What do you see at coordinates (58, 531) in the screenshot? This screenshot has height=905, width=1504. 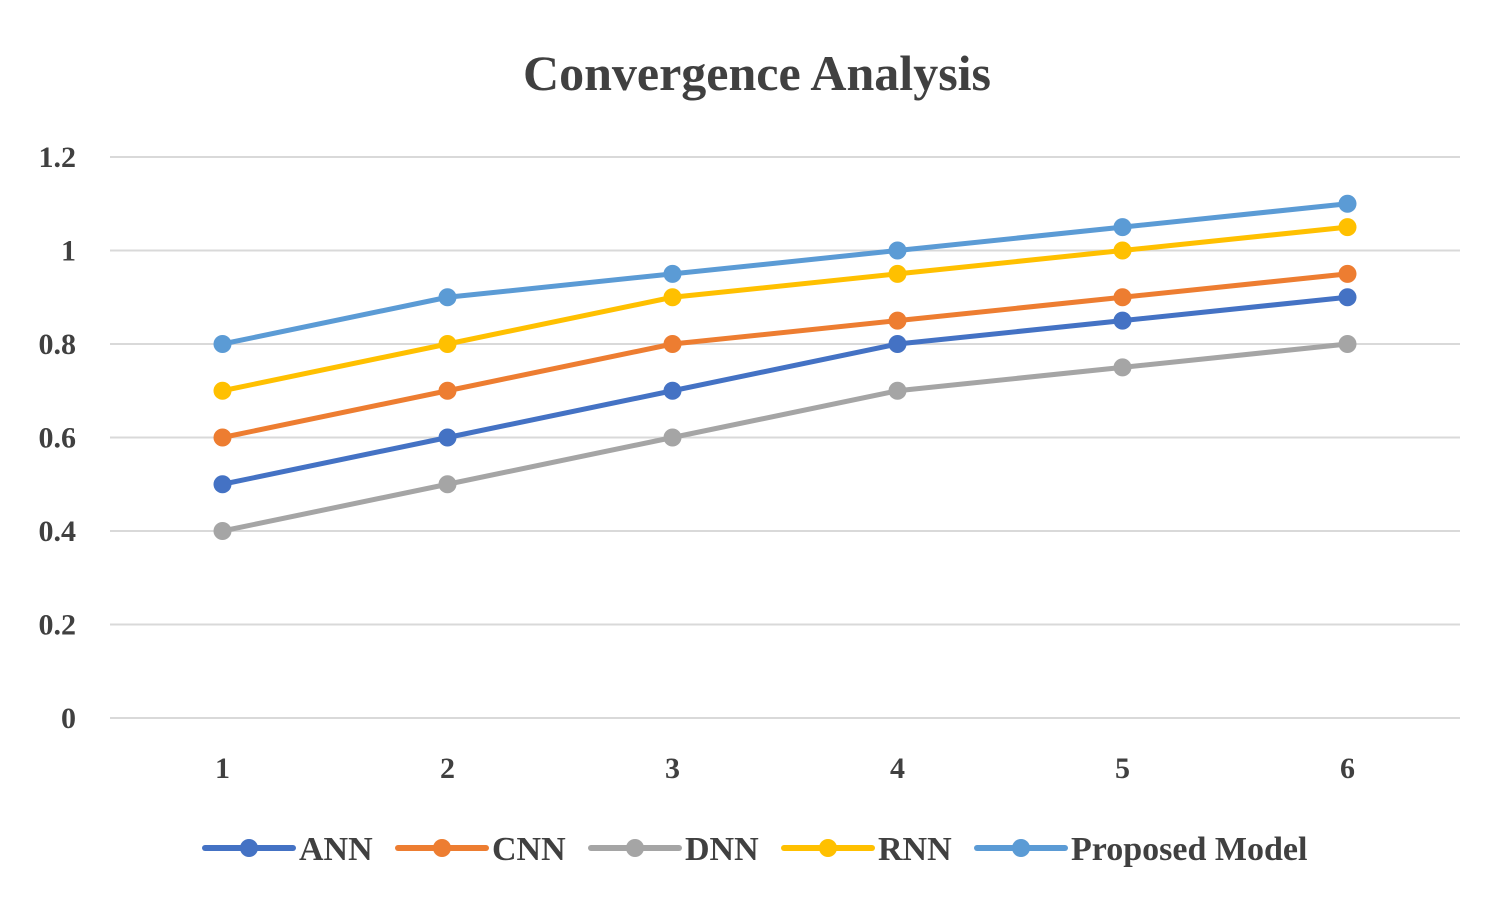 I see `y-tick-label: 0.4` at bounding box center [58, 531].